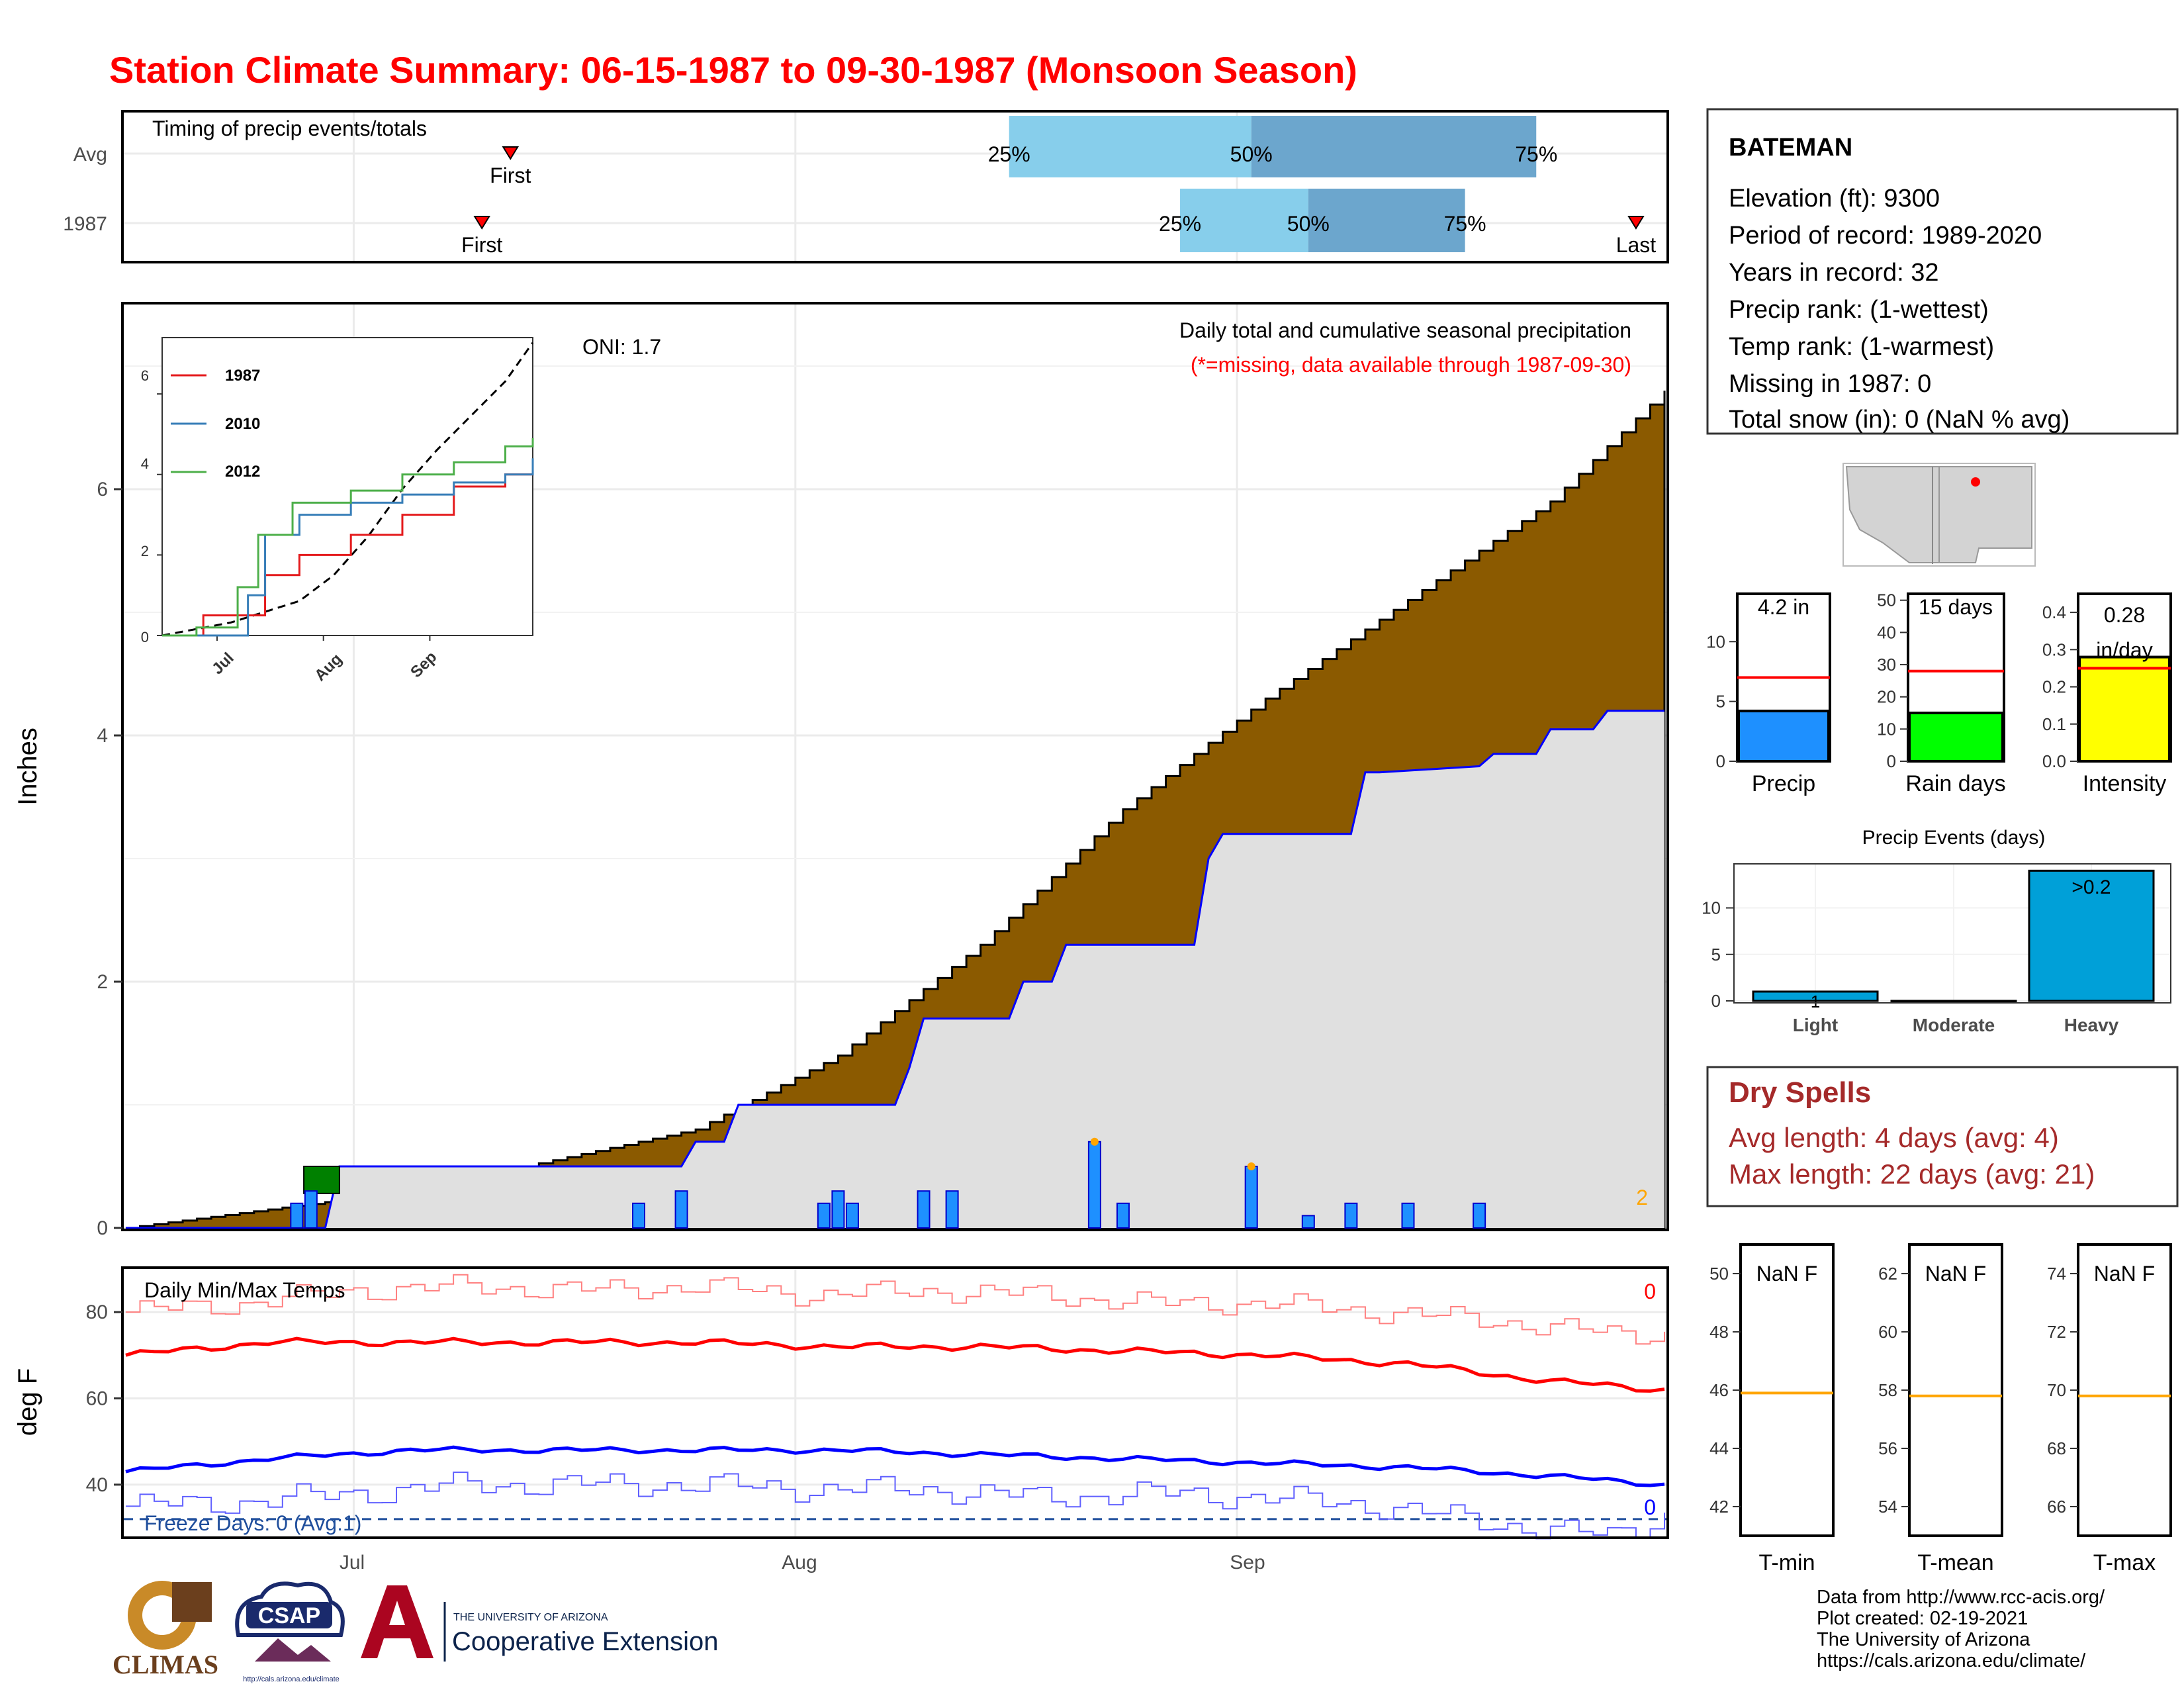 This screenshot has height=1688, width=2184. What do you see at coordinates (1888, 1507) in the screenshot?
I see `tsum-ytick-label-1-0: 54` at bounding box center [1888, 1507].